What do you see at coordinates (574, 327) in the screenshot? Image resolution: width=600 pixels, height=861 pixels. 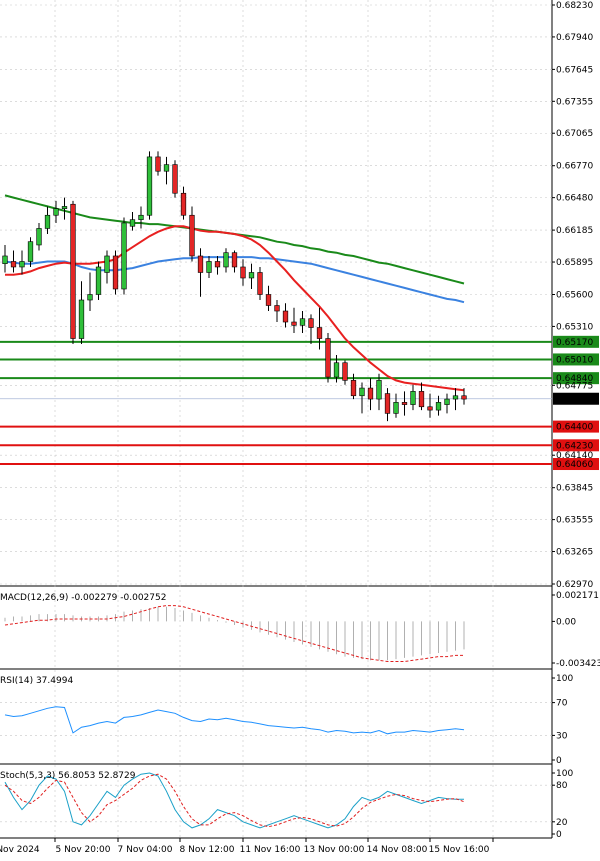 I see `price-tick-label: 0.65310` at bounding box center [574, 327].